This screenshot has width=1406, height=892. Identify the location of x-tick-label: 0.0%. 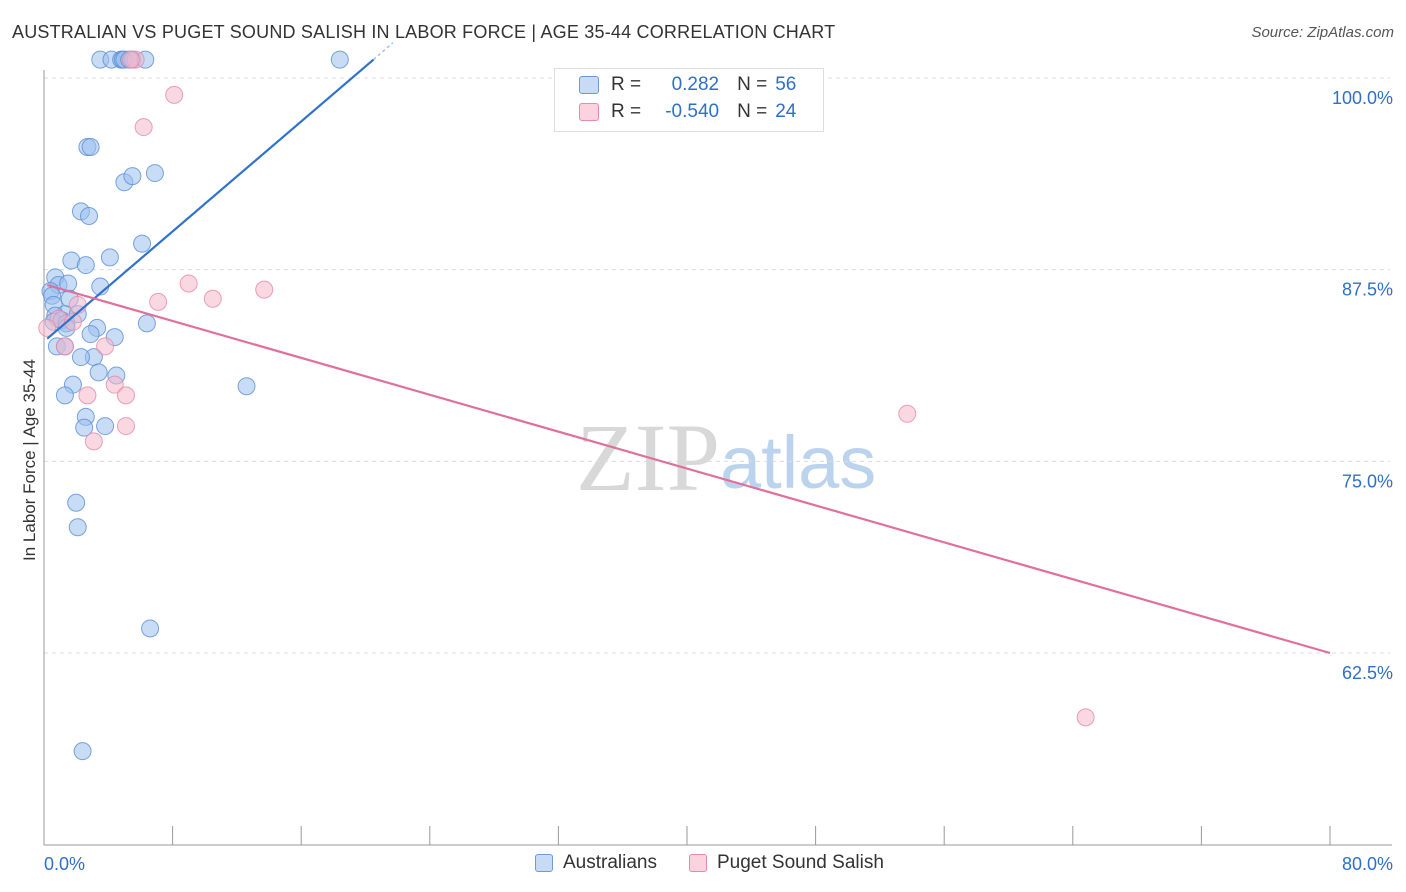
(64, 864).